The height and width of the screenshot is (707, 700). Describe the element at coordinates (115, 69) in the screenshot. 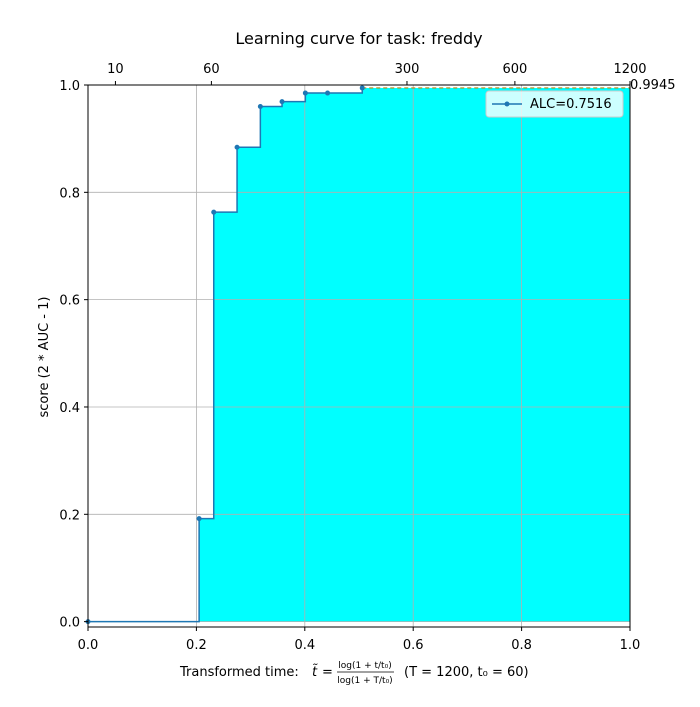

I see `top-tick-label: 10` at that location.